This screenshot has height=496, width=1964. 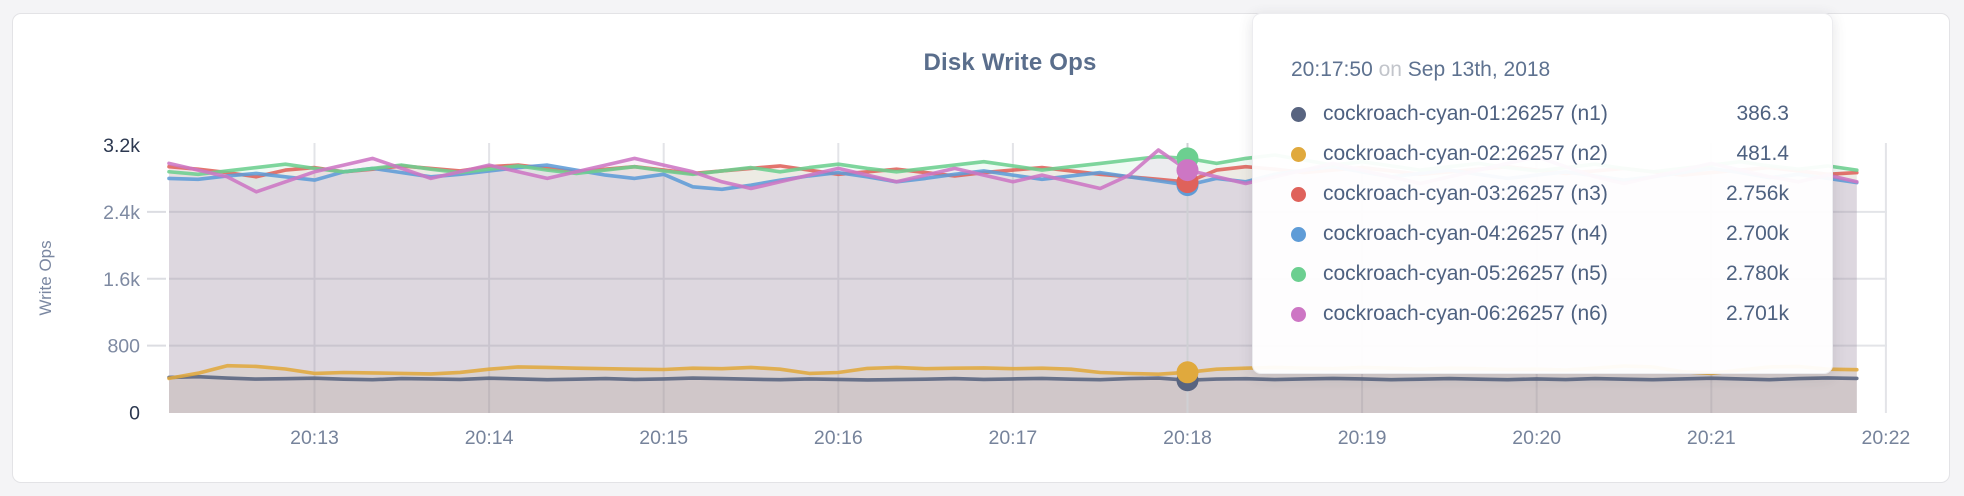 What do you see at coordinates (1465, 153) in the screenshot?
I see `series-name: cockroach-cyan-02:26257 (n2)` at bounding box center [1465, 153].